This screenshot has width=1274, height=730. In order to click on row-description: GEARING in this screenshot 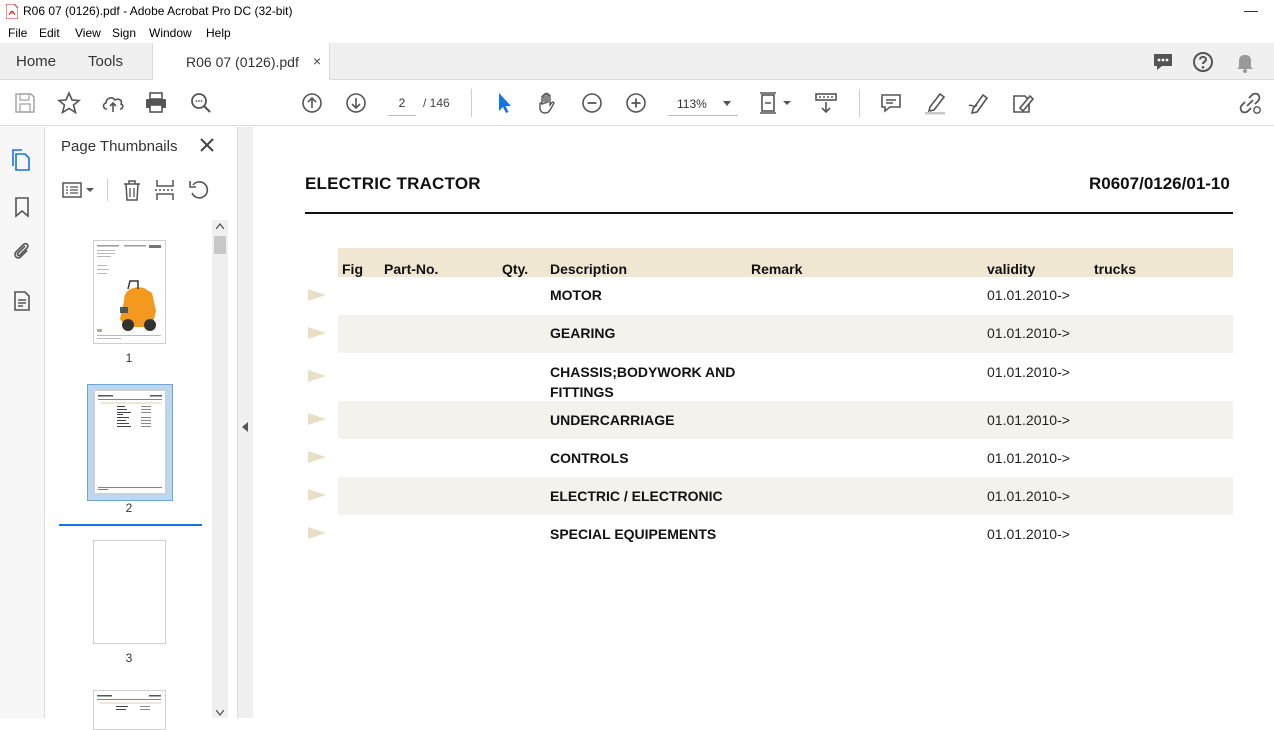, I will do `click(583, 333)`.